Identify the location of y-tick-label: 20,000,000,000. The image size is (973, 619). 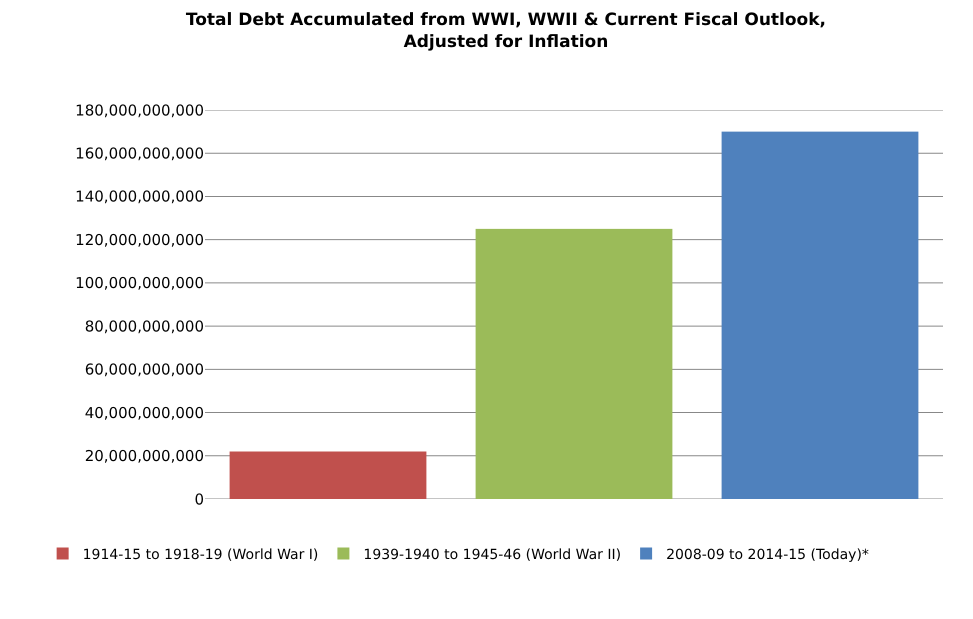
(144, 456).